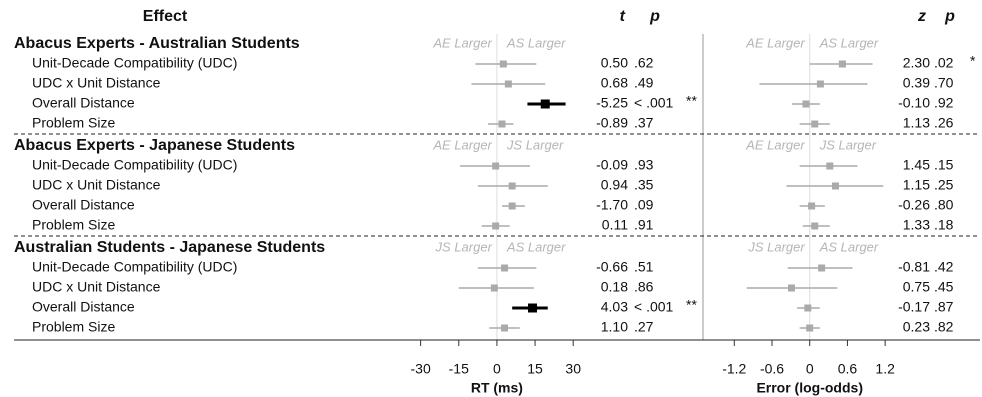 Image resolution: width=982 pixels, height=397 pixels. I want to click on x-tick-label: -0.6, so click(772, 369).